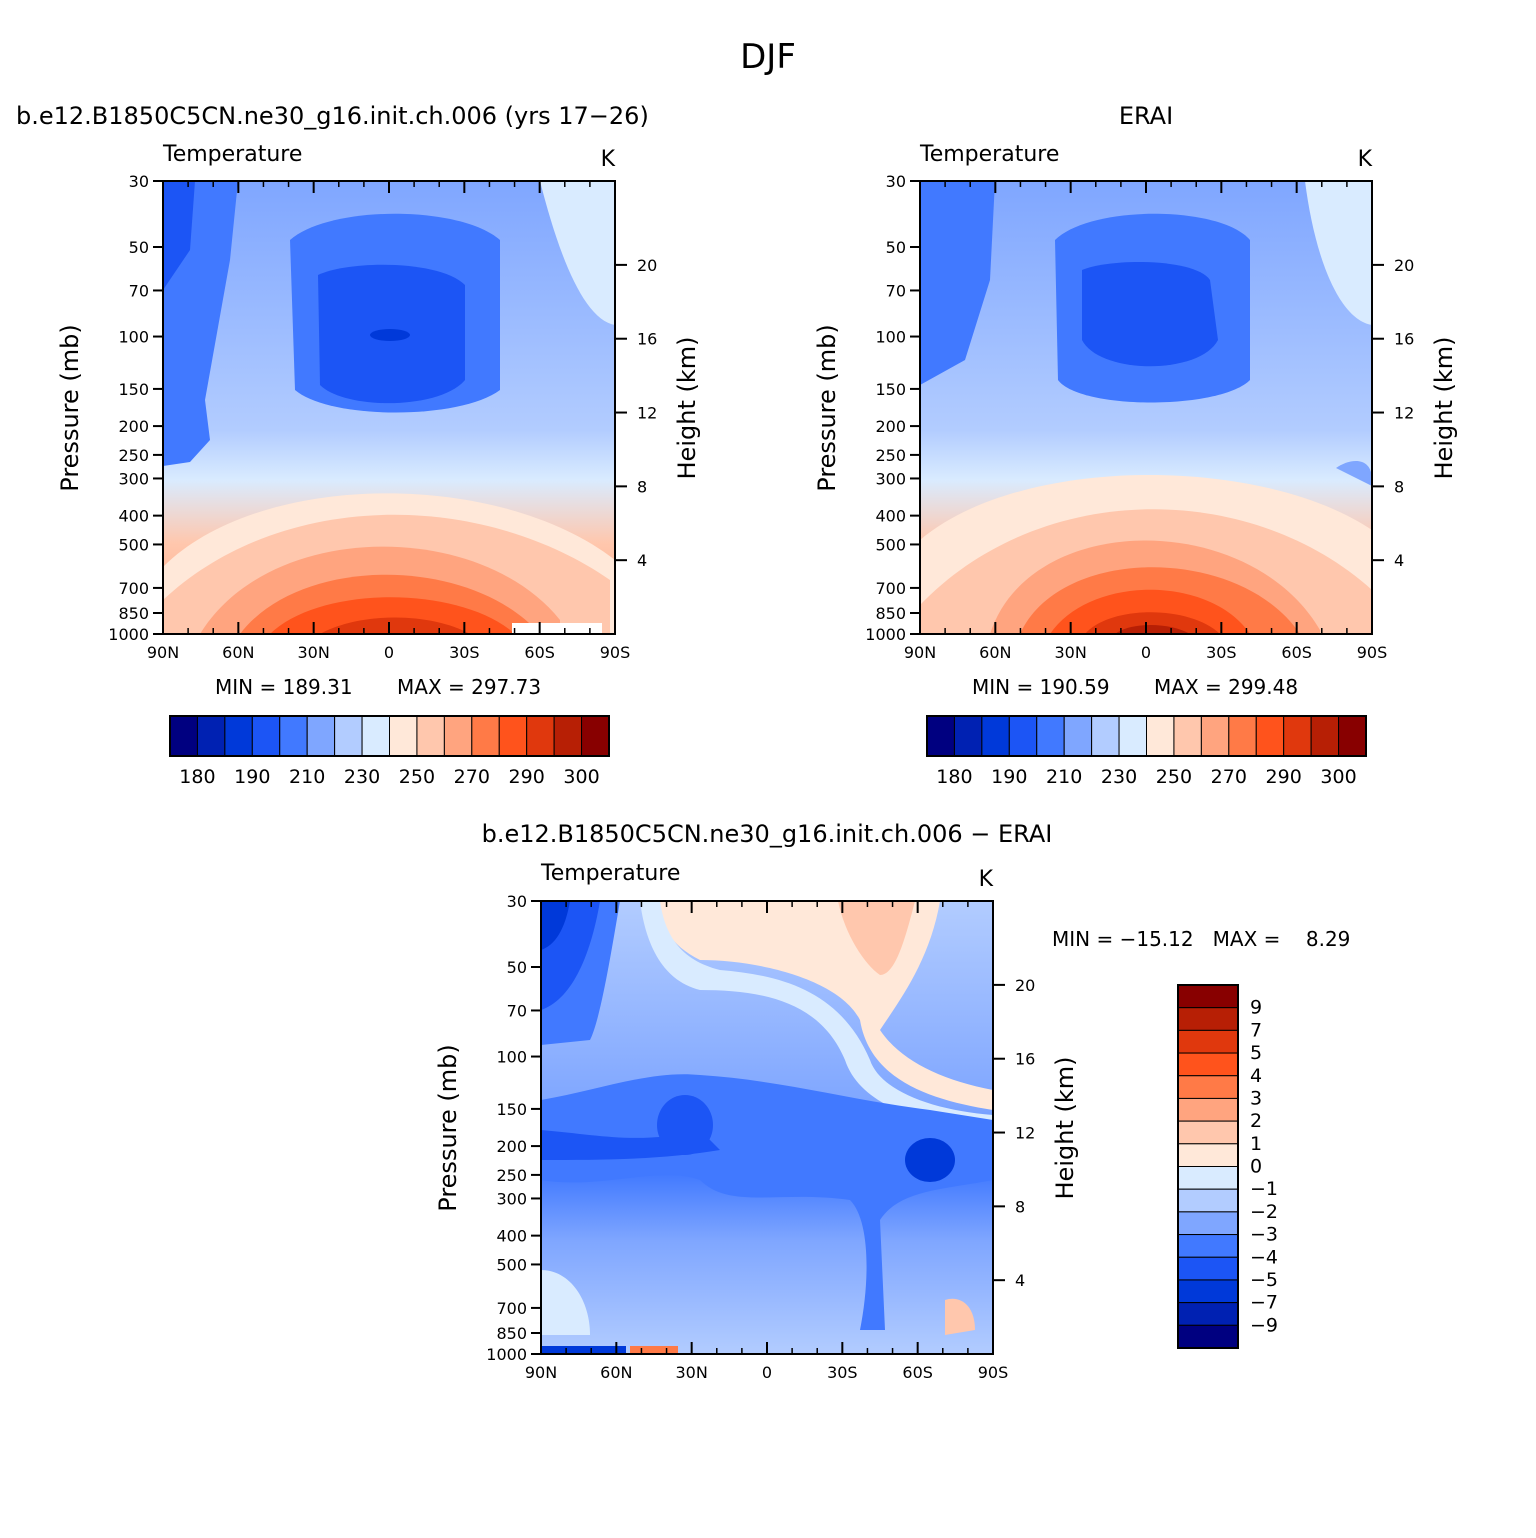  Describe the element at coordinates (1264, 1257) in the screenshot. I see `colorbar-label: −4` at that location.